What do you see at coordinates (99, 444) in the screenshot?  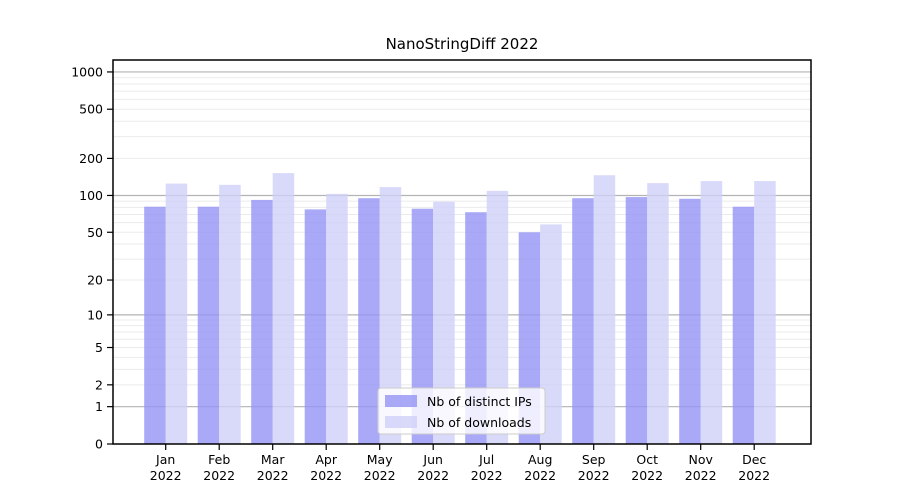 I see `y-tick-label: 0` at bounding box center [99, 444].